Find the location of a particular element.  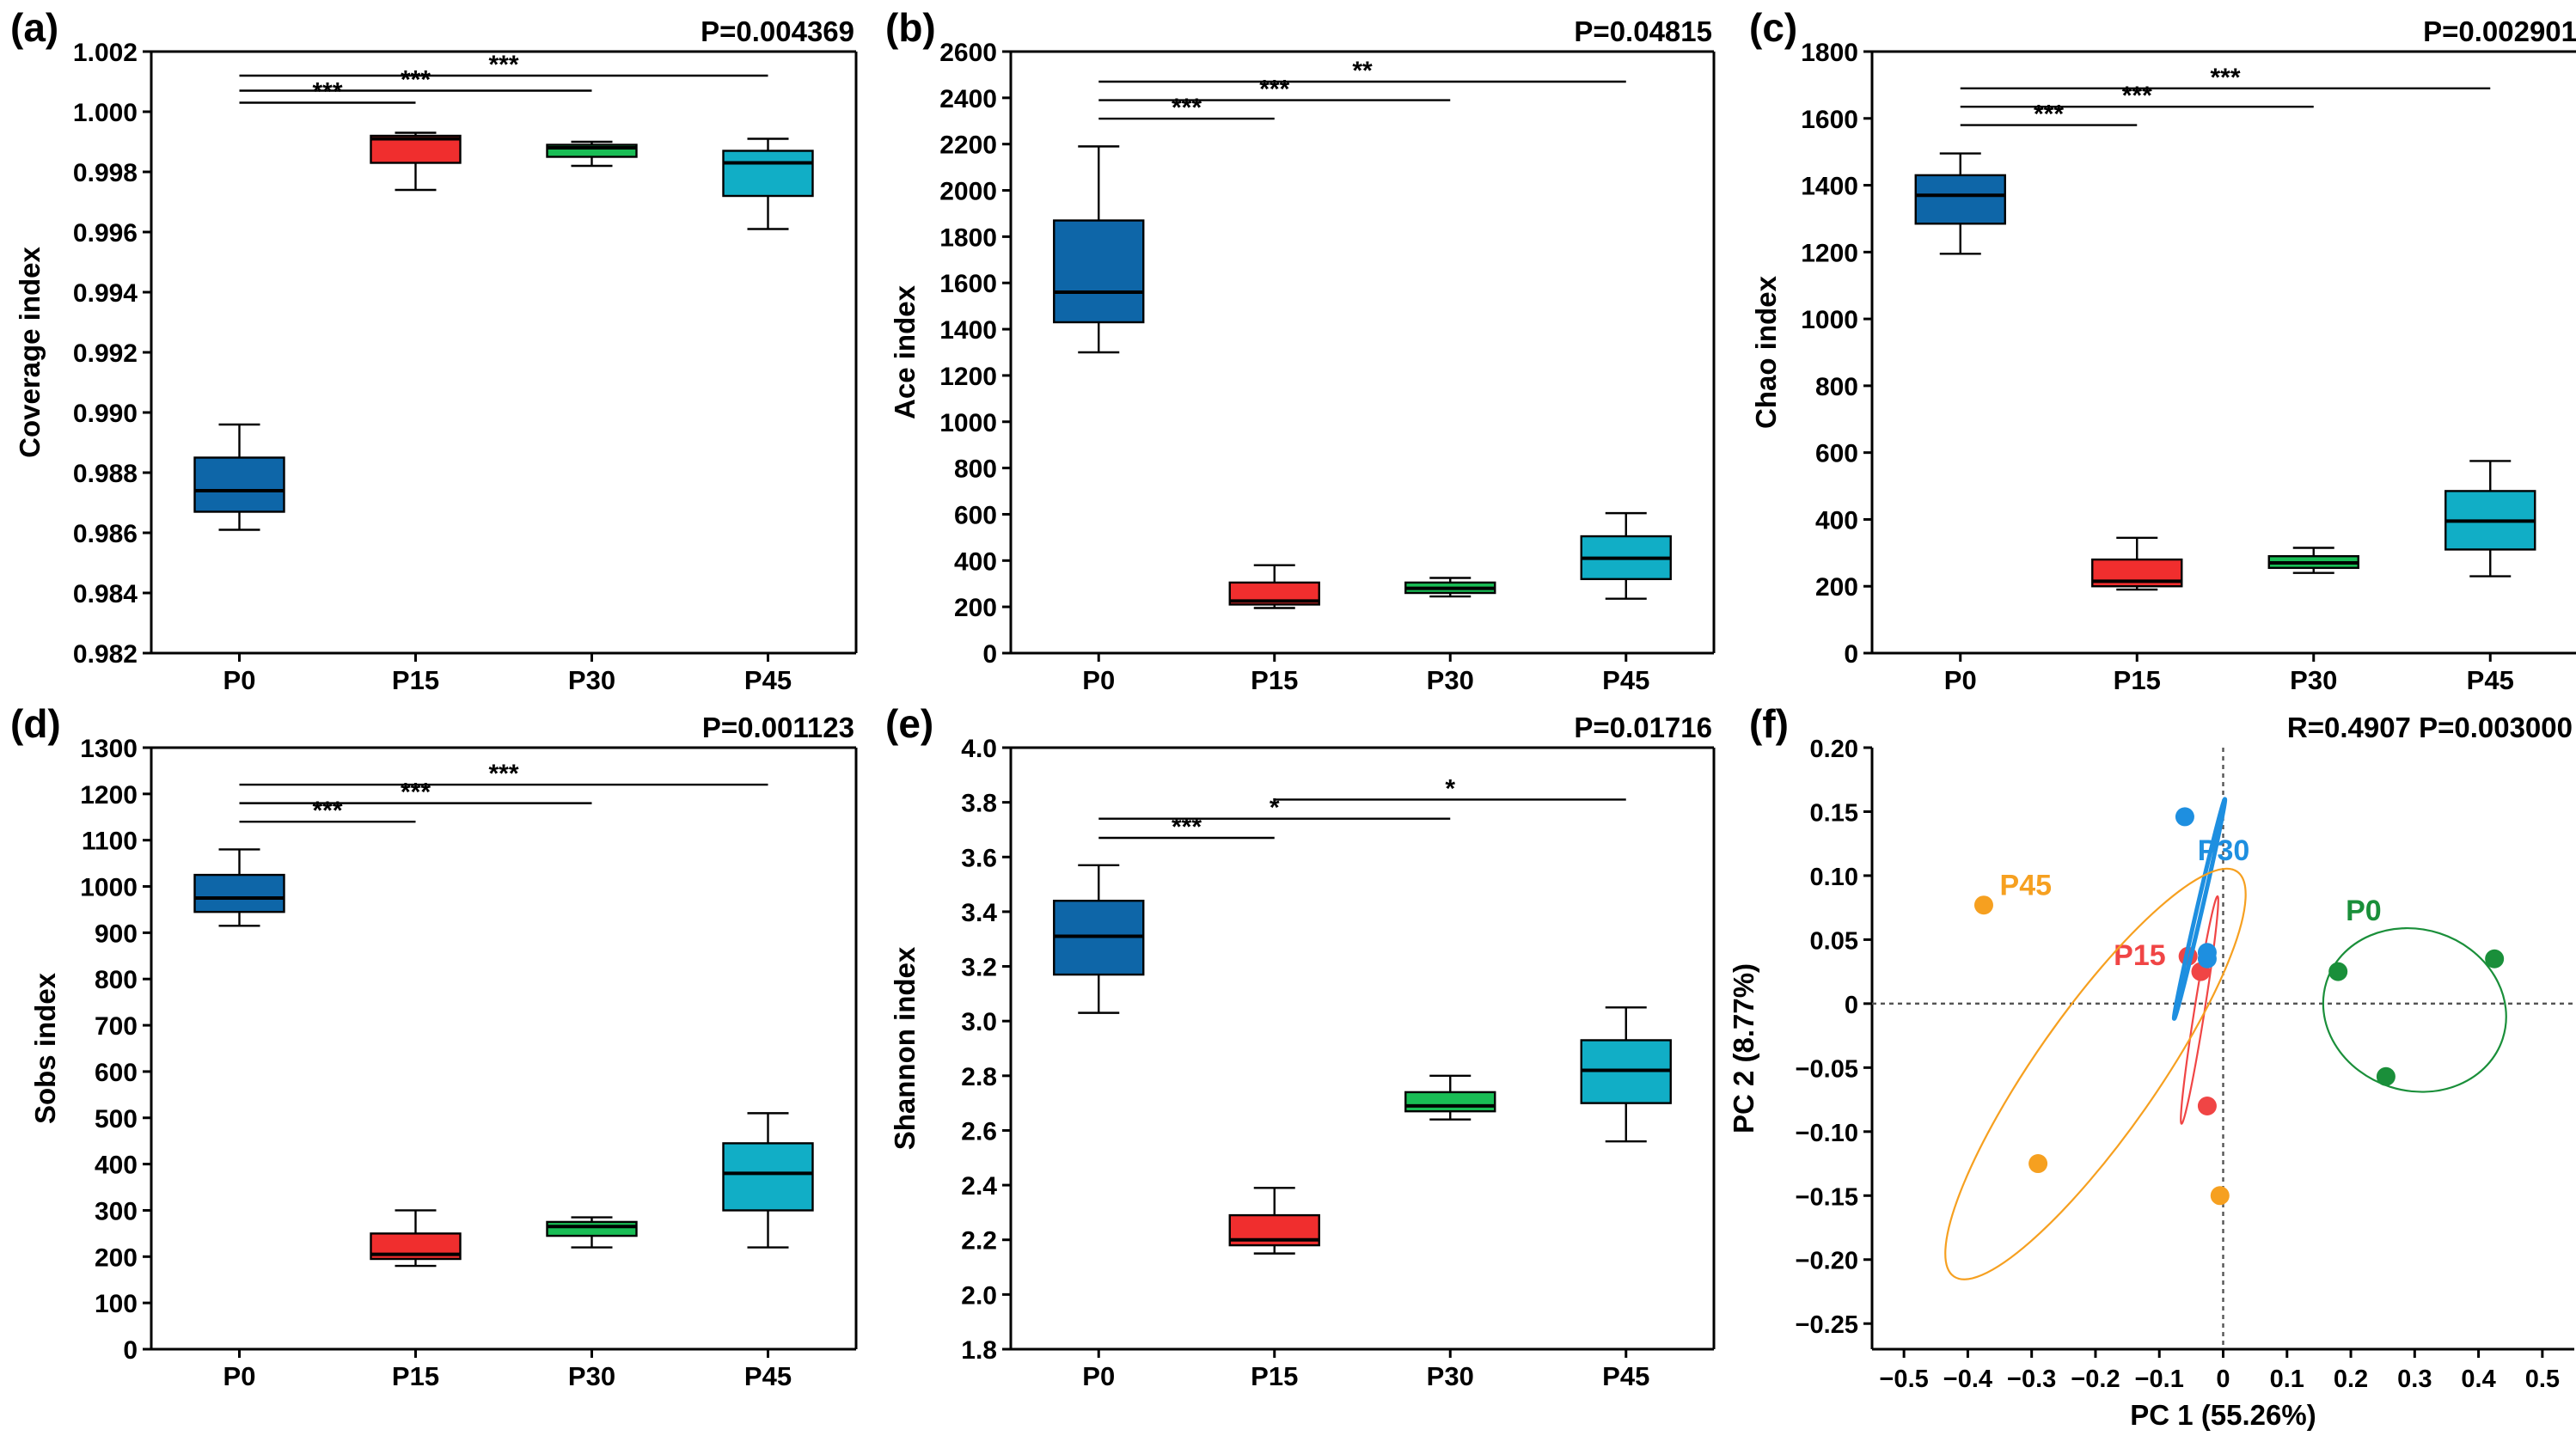

y-tick-label: 1400 is located at coordinates (968, 330).